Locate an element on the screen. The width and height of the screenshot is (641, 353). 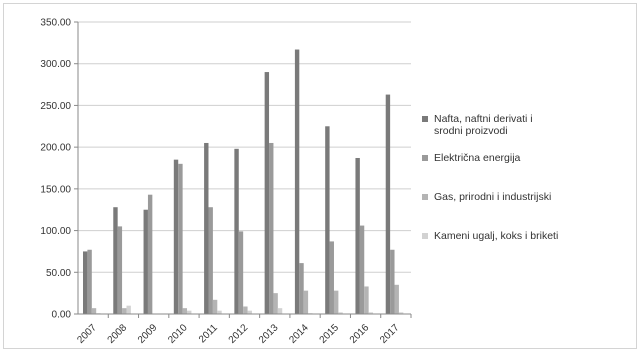
legend-item: Gas, prirodni i industrijski is located at coordinates (486, 197).